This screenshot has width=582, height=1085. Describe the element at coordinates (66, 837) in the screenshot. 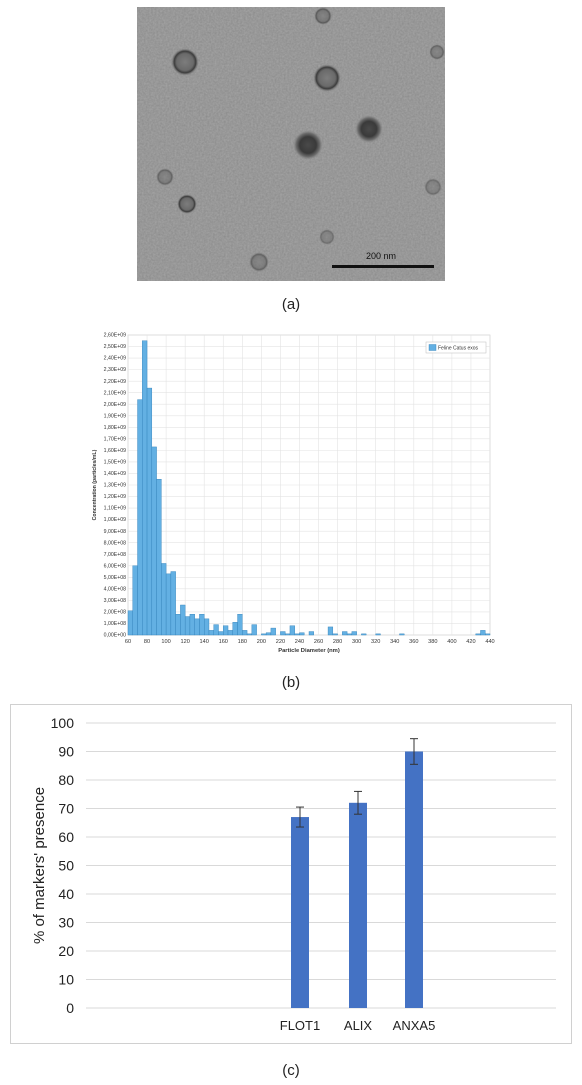

I see `y-tick-label: 60` at that location.